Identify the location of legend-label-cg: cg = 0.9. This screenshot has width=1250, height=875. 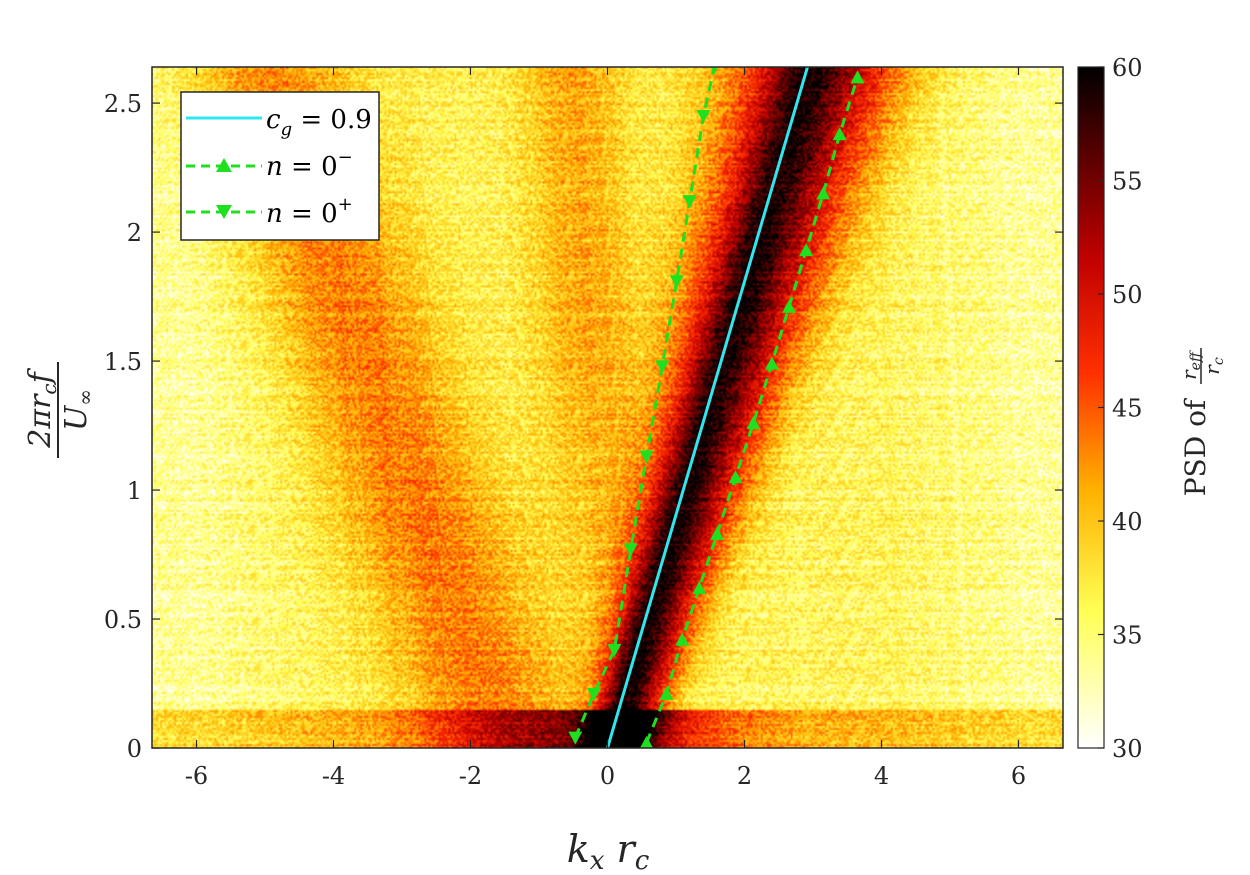
(319, 122).